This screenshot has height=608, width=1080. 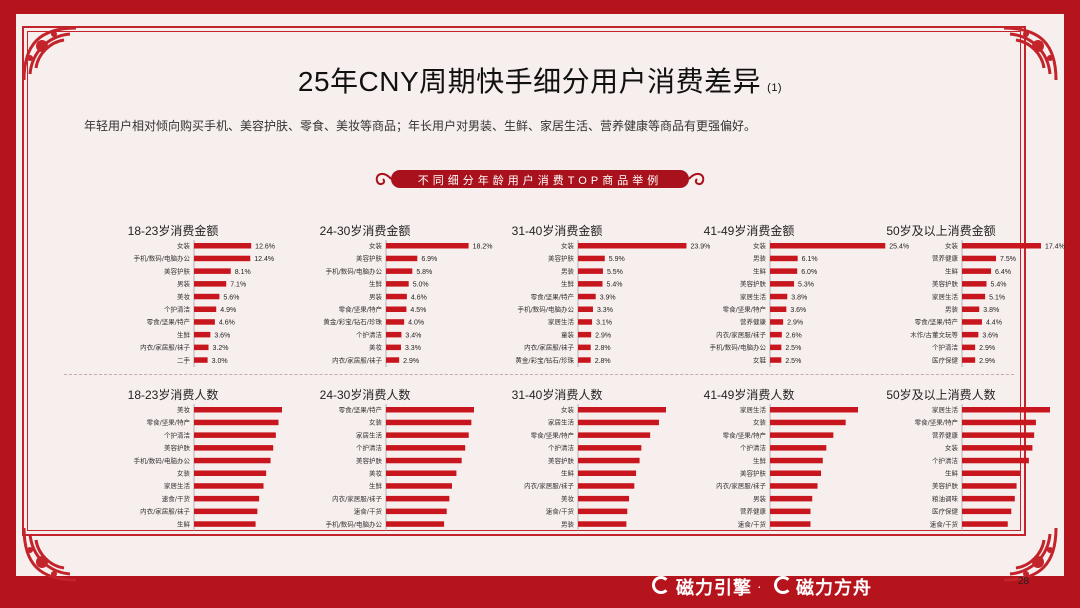 What do you see at coordinates (1055, 247) in the screenshot?
I see `data-label: 17.4%` at bounding box center [1055, 247].